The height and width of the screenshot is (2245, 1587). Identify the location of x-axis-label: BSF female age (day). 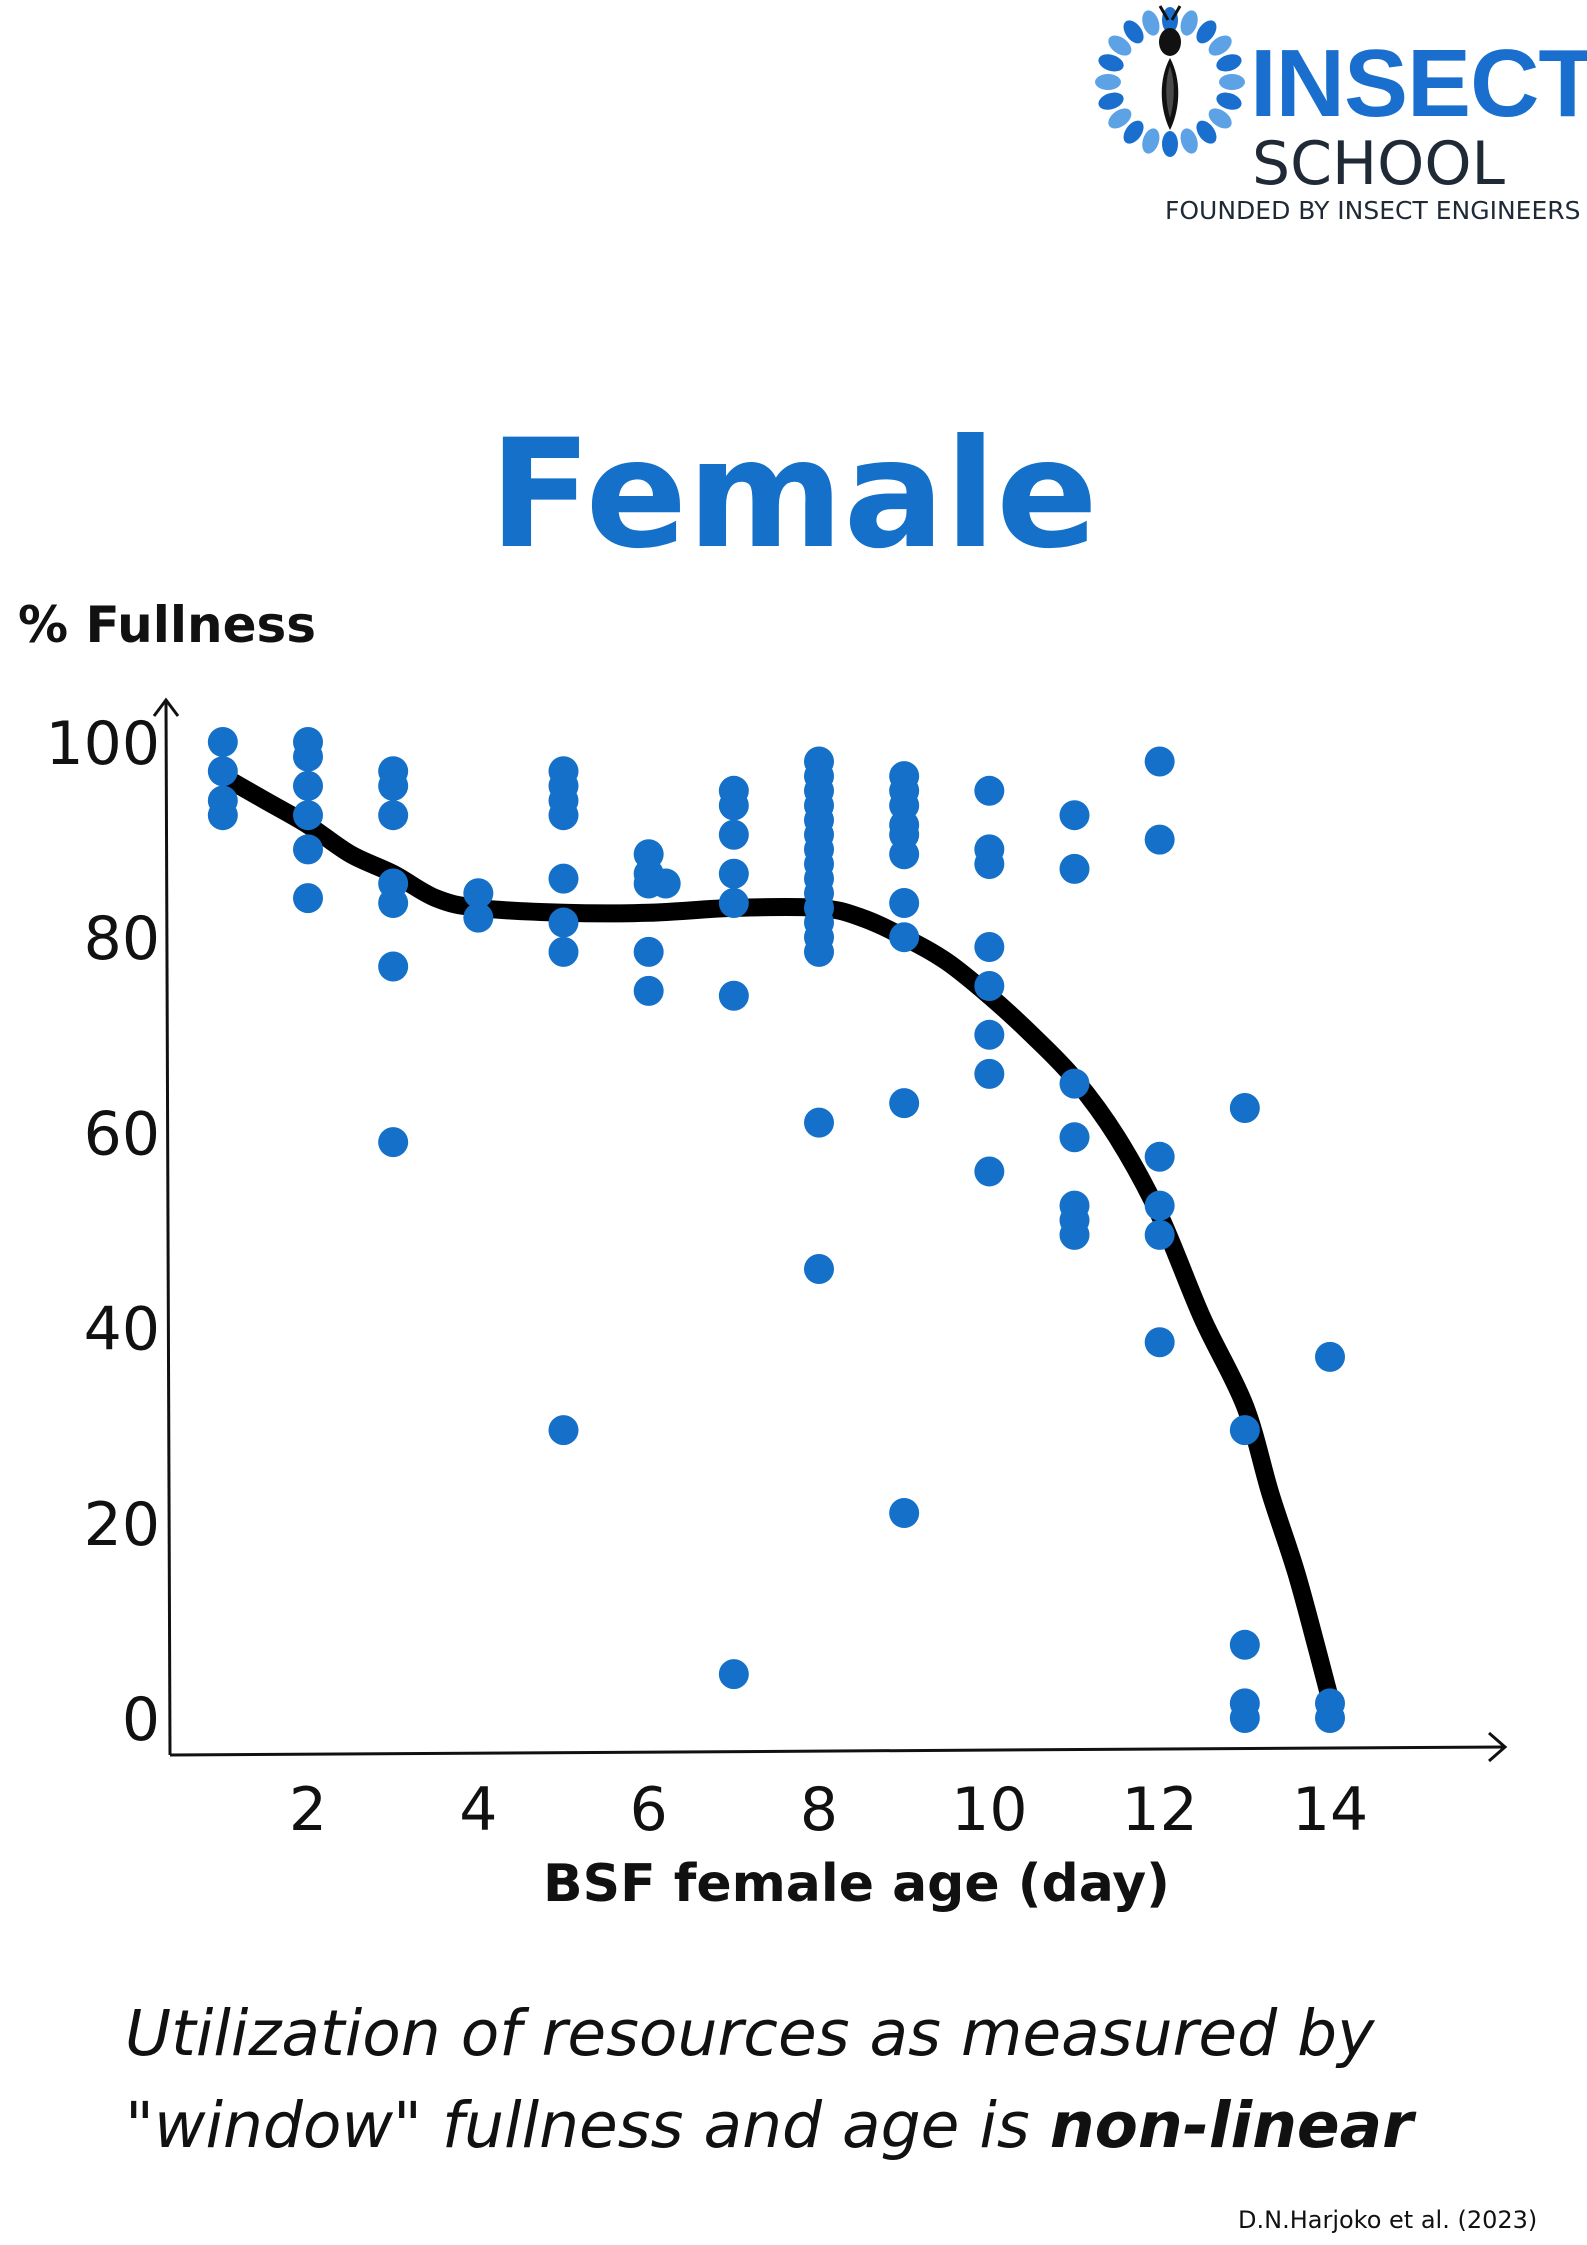
(856, 1884).